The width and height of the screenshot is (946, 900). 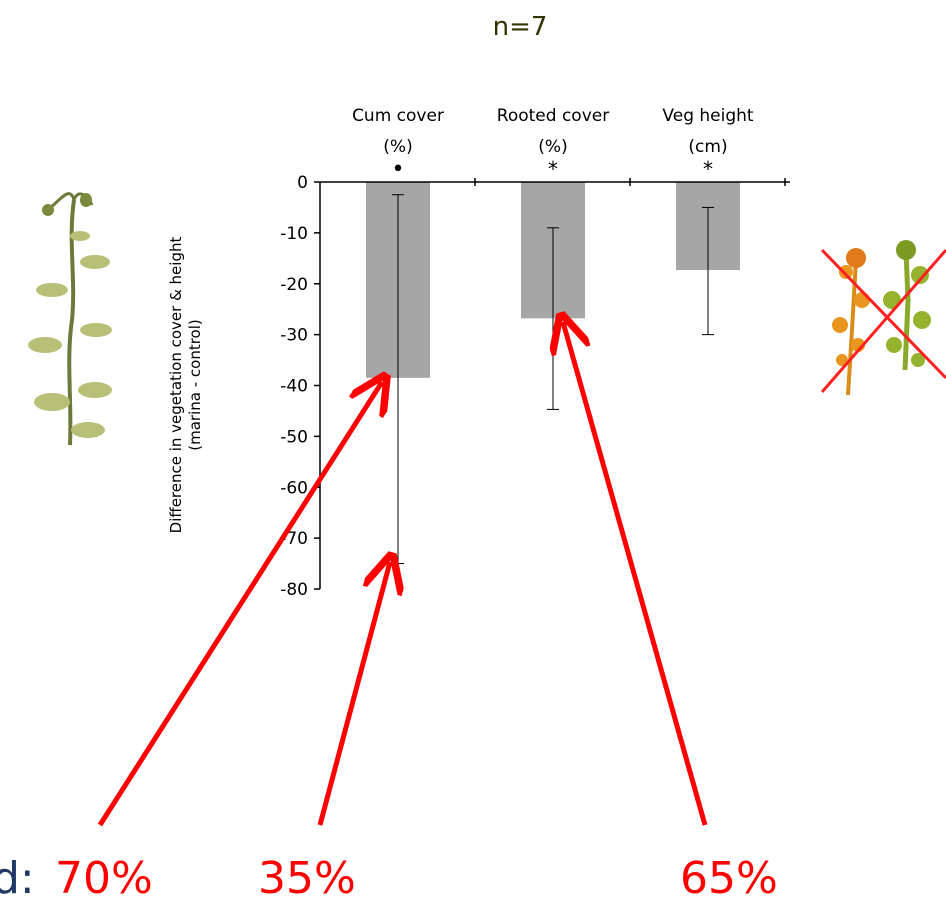 I want to click on y-tick-label: -40, so click(x=294, y=387).